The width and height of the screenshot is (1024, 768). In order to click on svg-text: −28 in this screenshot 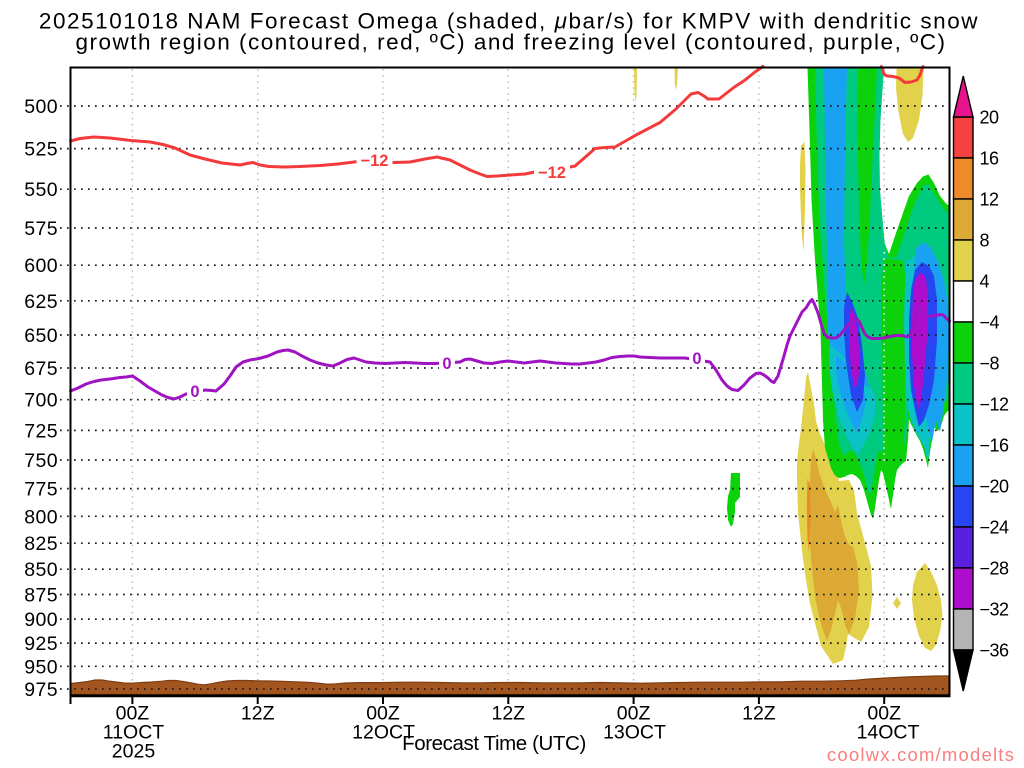, I will do `click(995, 569)`.